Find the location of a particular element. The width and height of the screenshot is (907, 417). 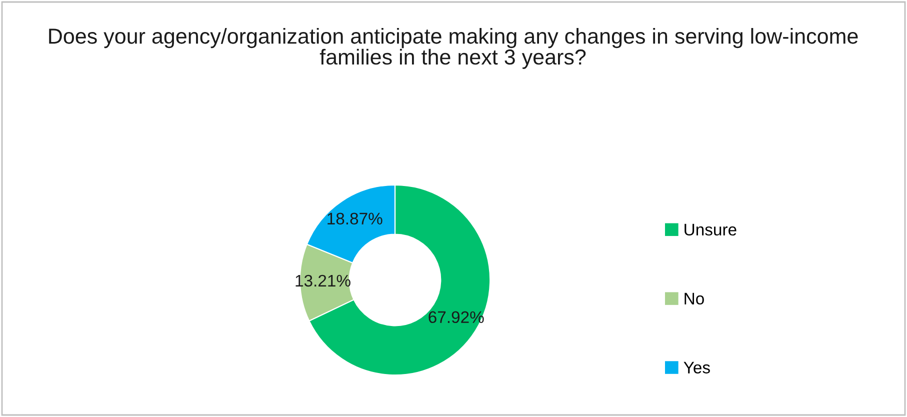

legend-label: Yes is located at coordinates (697, 368).